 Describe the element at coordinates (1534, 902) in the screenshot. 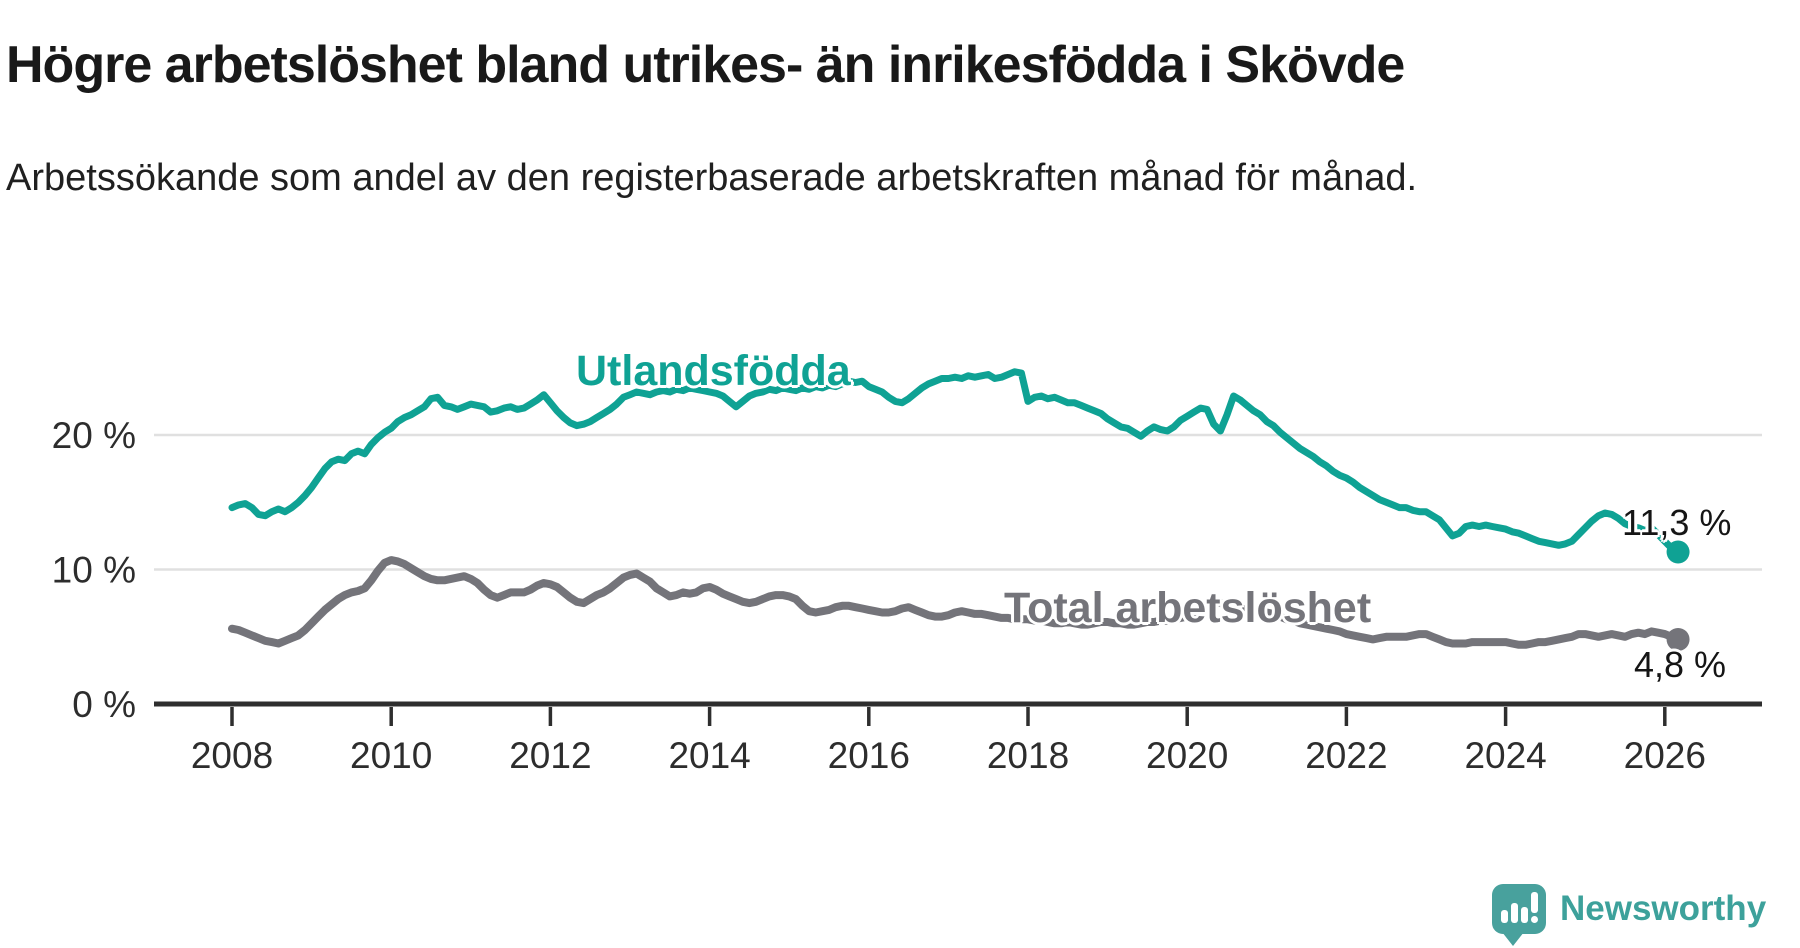

I see `logo-exclamation-icon` at that location.